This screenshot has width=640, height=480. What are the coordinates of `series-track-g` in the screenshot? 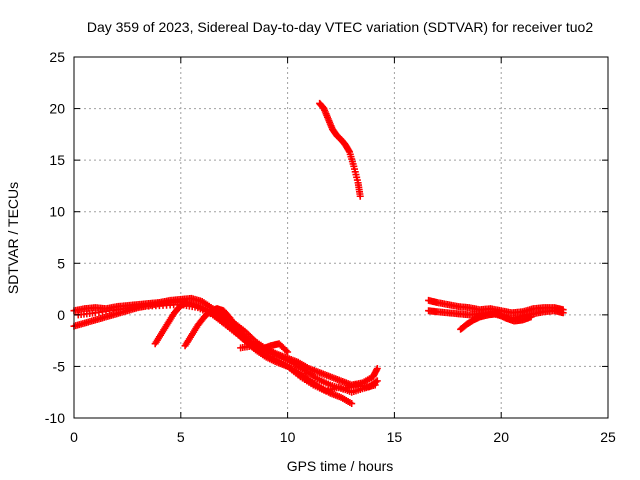 It's located at (340, 149).